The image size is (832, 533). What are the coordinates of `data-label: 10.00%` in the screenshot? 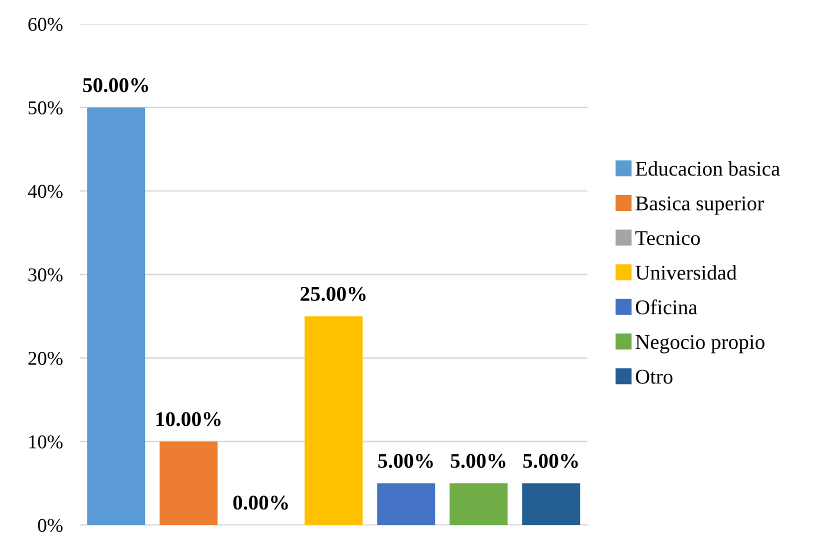 It's located at (188, 419).